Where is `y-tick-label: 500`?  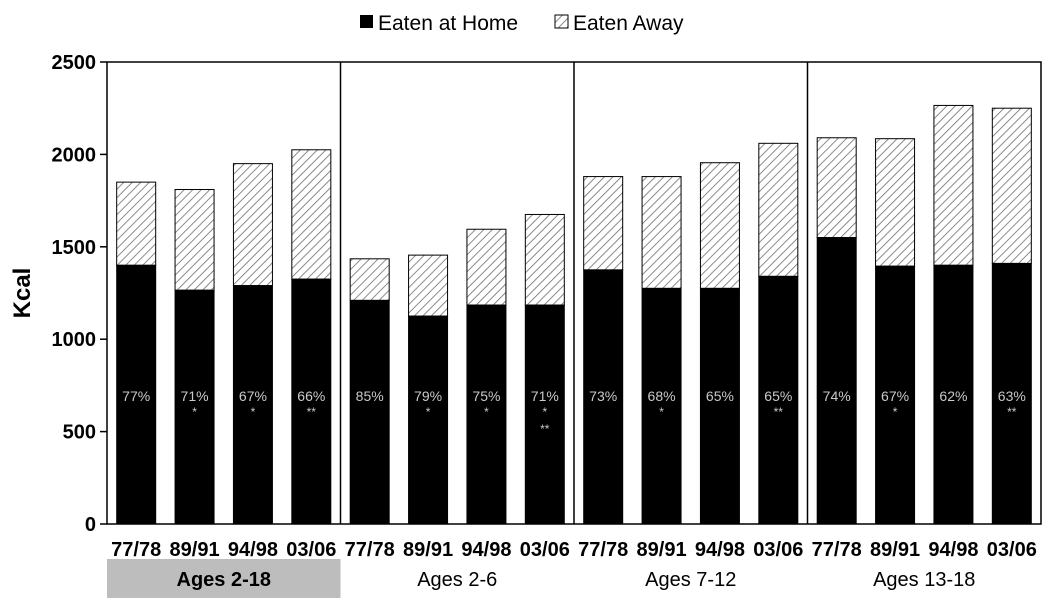
y-tick-label: 500 is located at coordinates (79, 433).